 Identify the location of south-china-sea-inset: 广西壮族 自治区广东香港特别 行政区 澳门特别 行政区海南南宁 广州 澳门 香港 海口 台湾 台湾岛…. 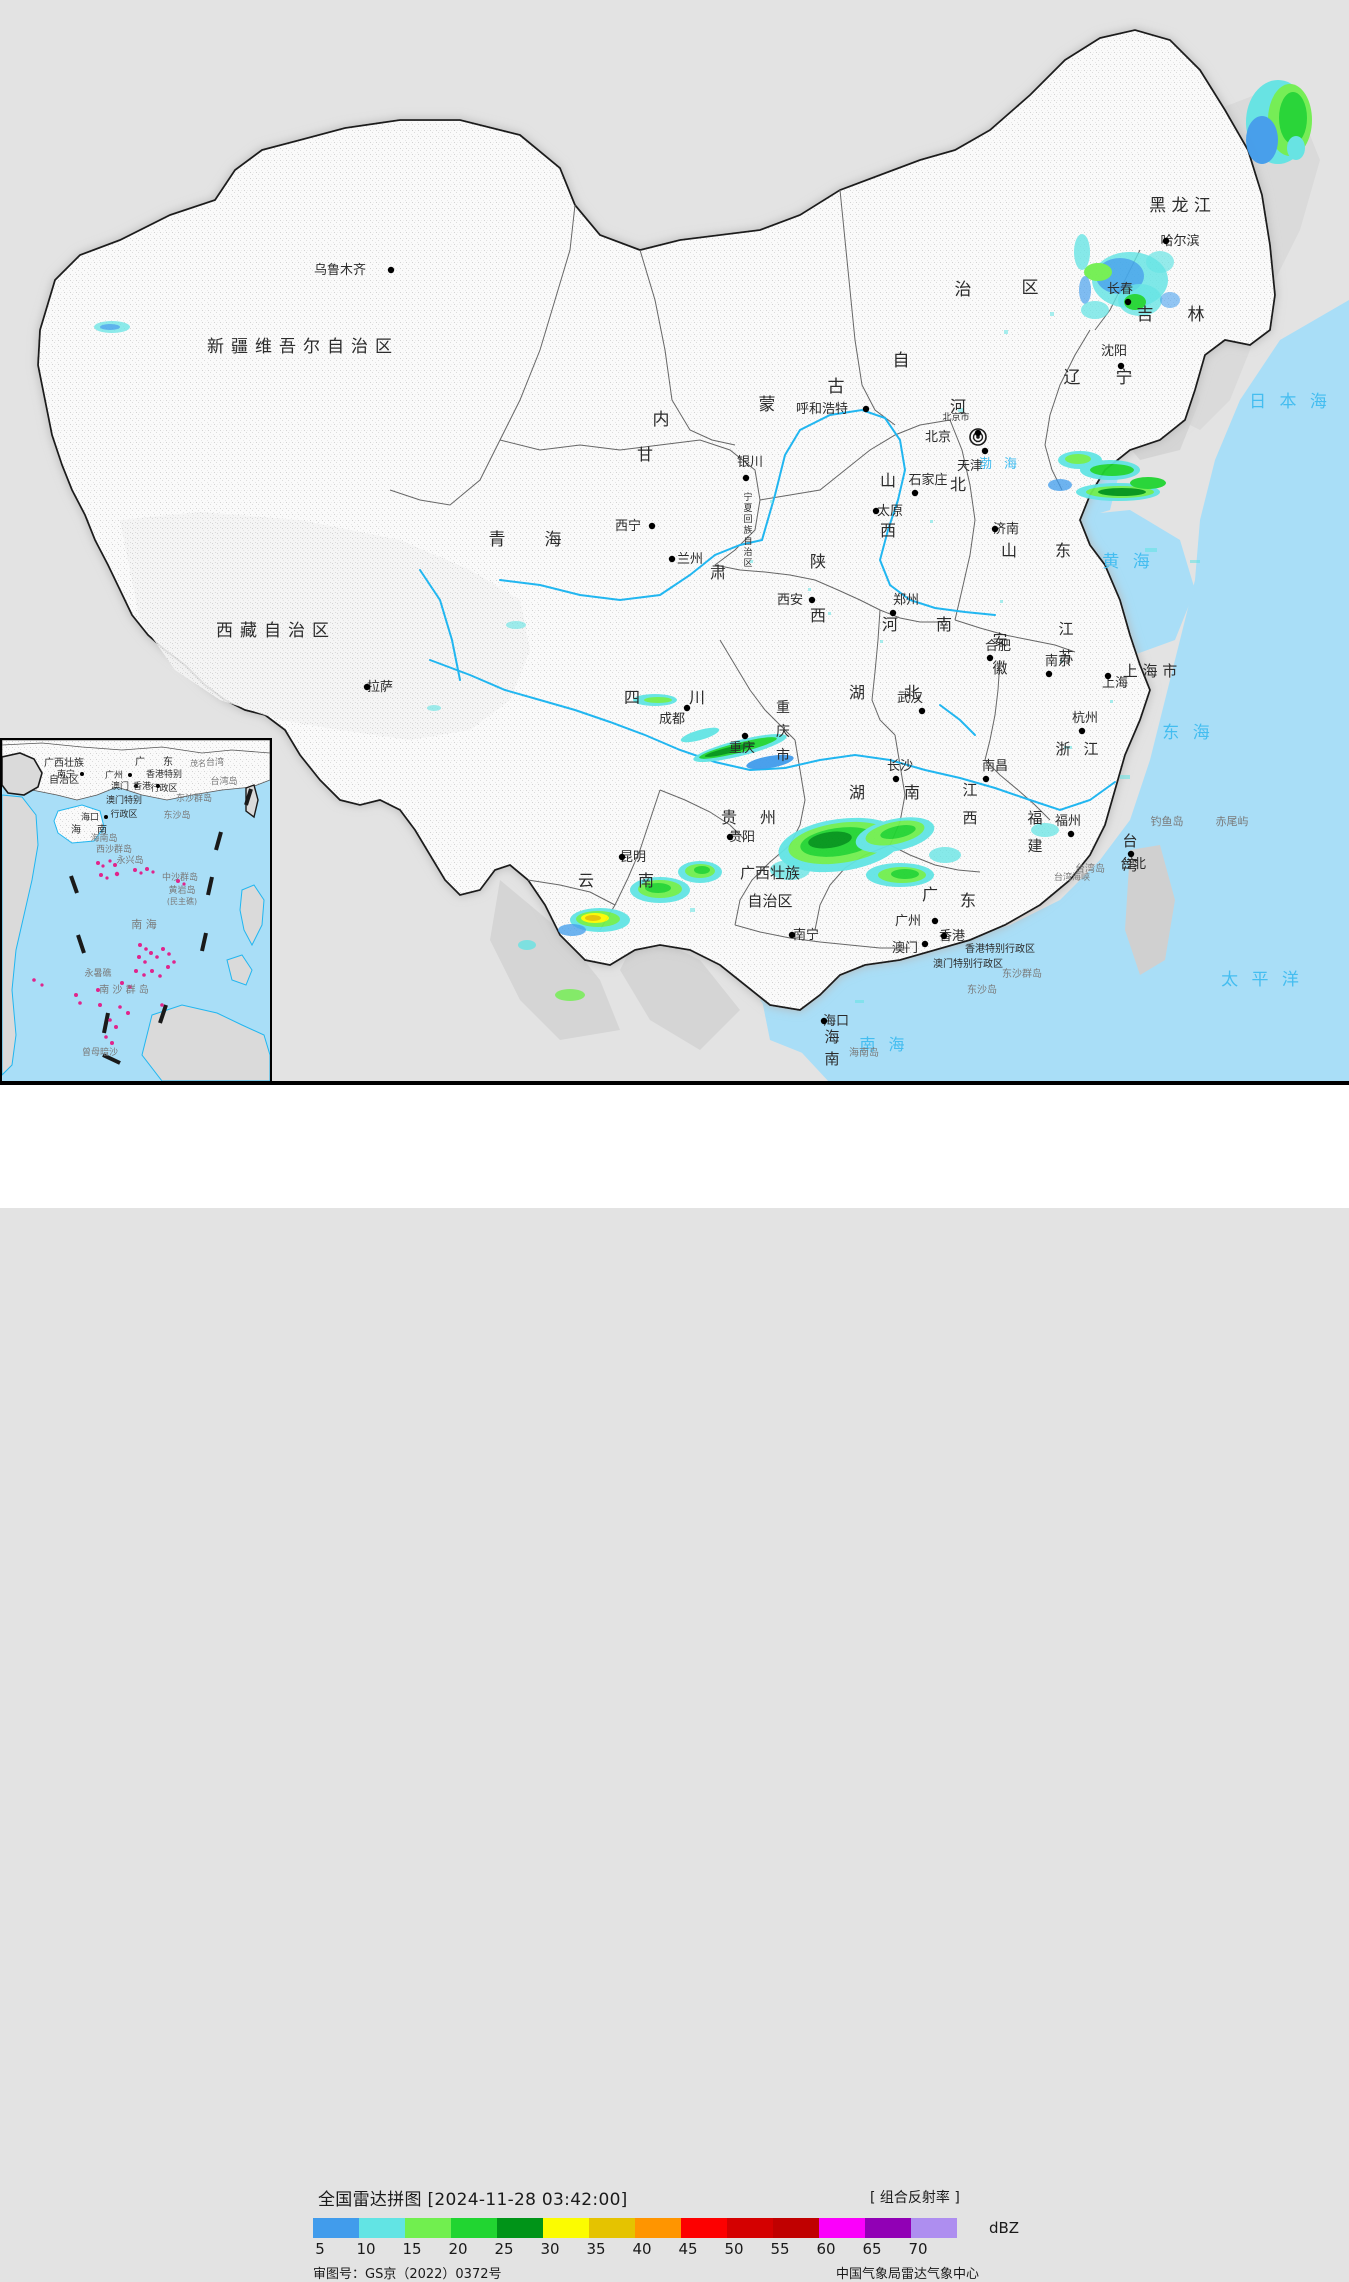
(136, 910).